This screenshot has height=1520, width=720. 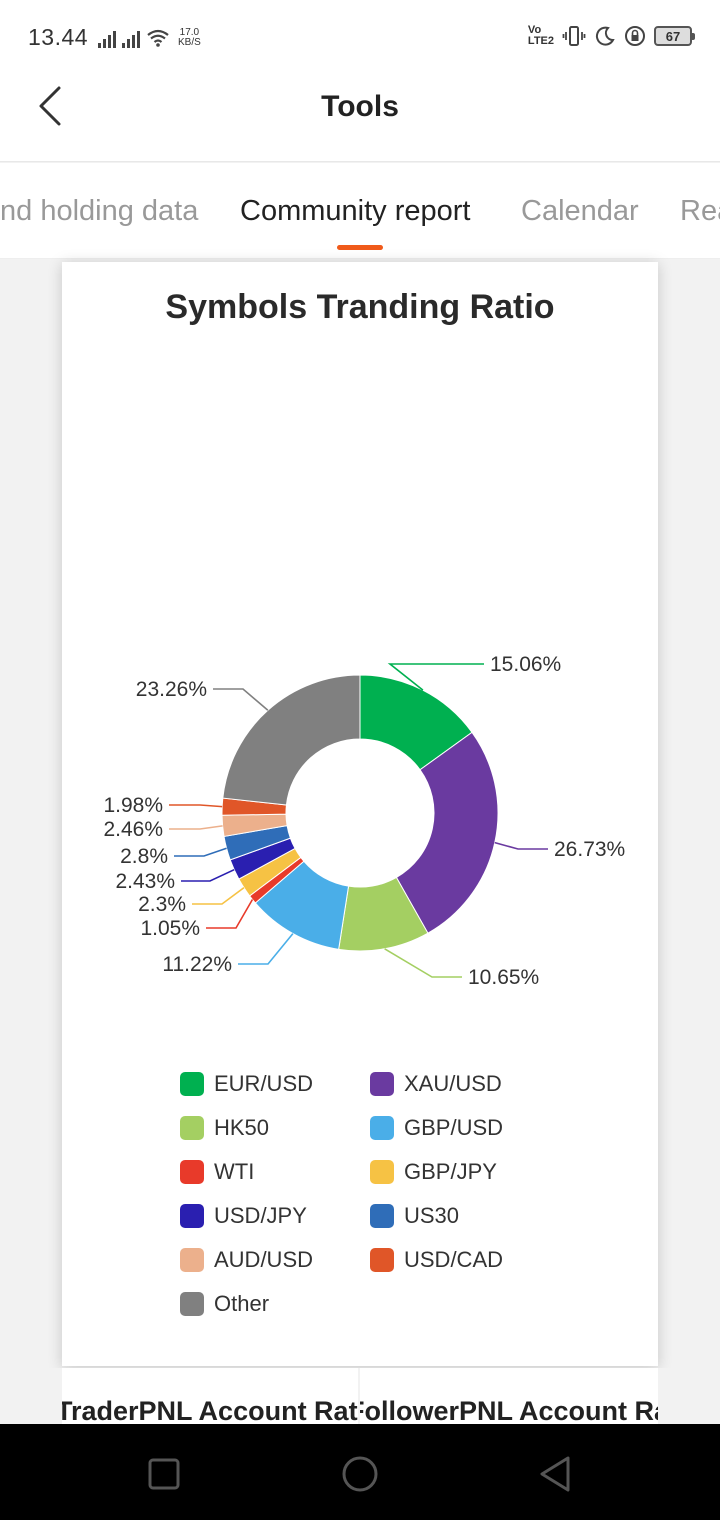 I want to click on vibrate-icon, so click(x=574, y=36).